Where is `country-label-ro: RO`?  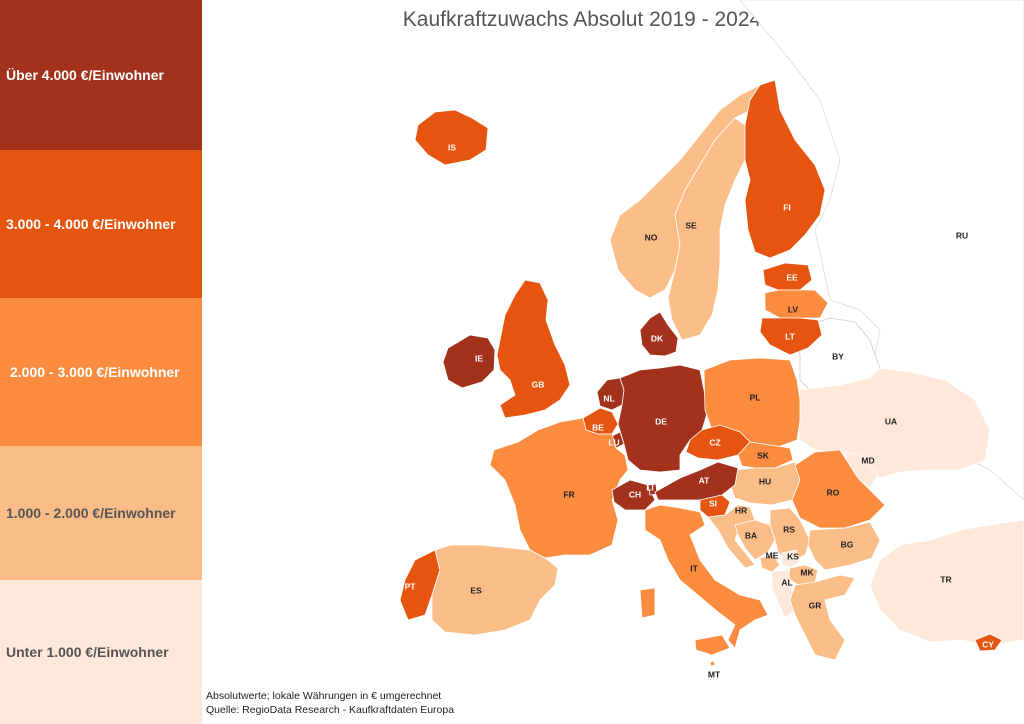 country-label-ro: RO is located at coordinates (833, 492).